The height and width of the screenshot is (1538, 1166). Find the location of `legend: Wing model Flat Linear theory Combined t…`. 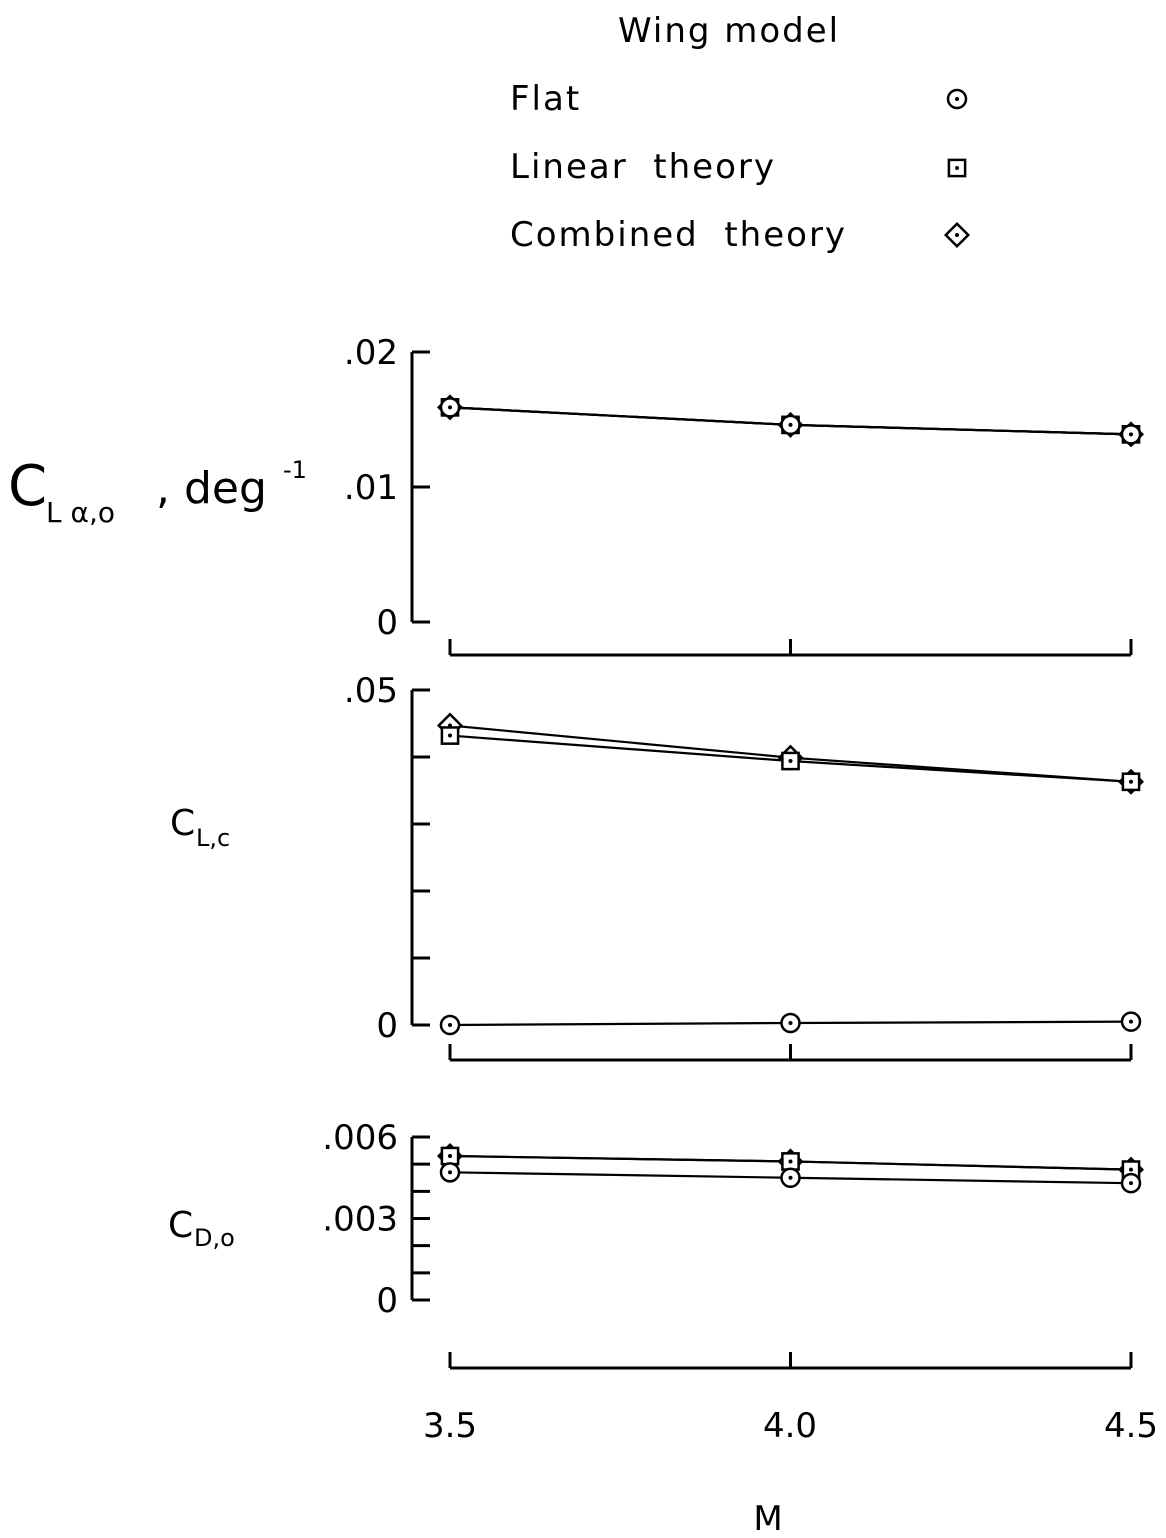

legend: Wing model Flat Linear theory Combined t… is located at coordinates (740, 133).